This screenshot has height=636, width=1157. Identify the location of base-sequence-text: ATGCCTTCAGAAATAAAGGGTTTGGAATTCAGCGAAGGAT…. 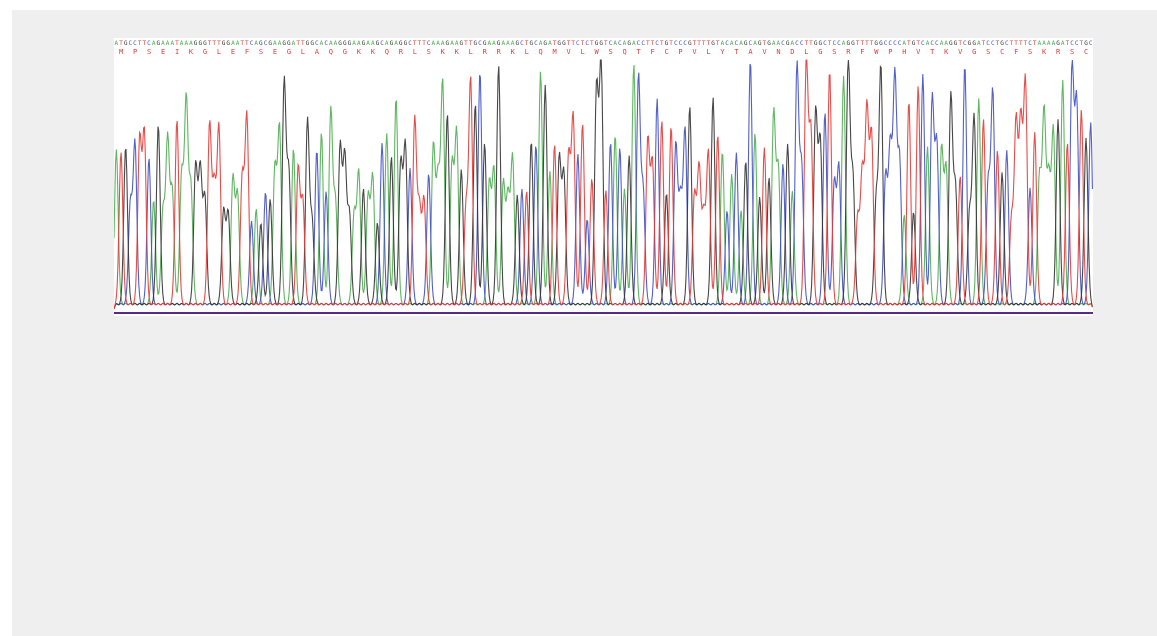
(604, 43).